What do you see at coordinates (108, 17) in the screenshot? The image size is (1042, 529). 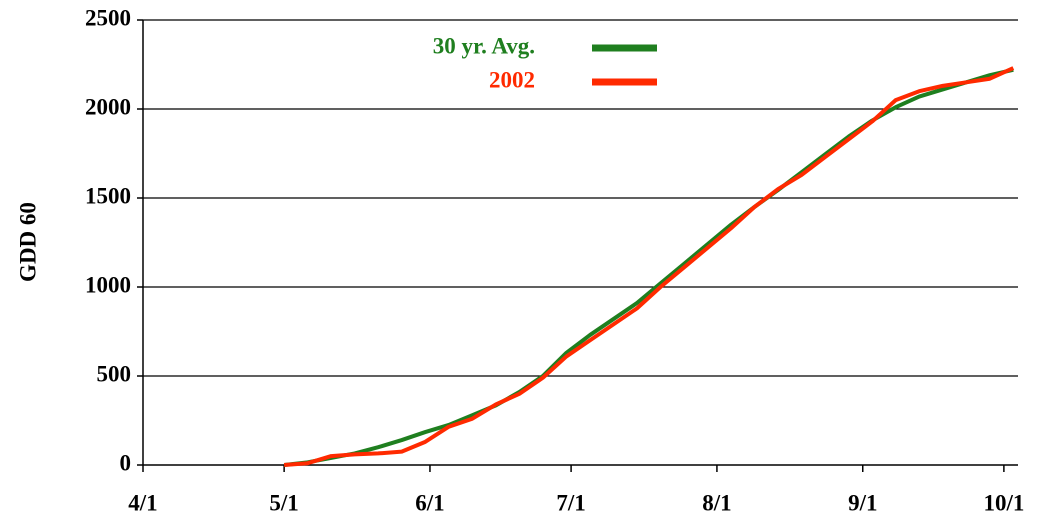 I see `y-tick-label: 2500` at bounding box center [108, 17].